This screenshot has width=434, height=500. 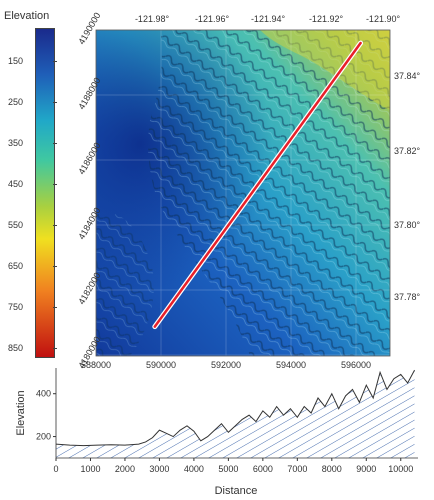 What do you see at coordinates (16, 143) in the screenshot?
I see `colorbar-tick-label: 350` at bounding box center [16, 143].